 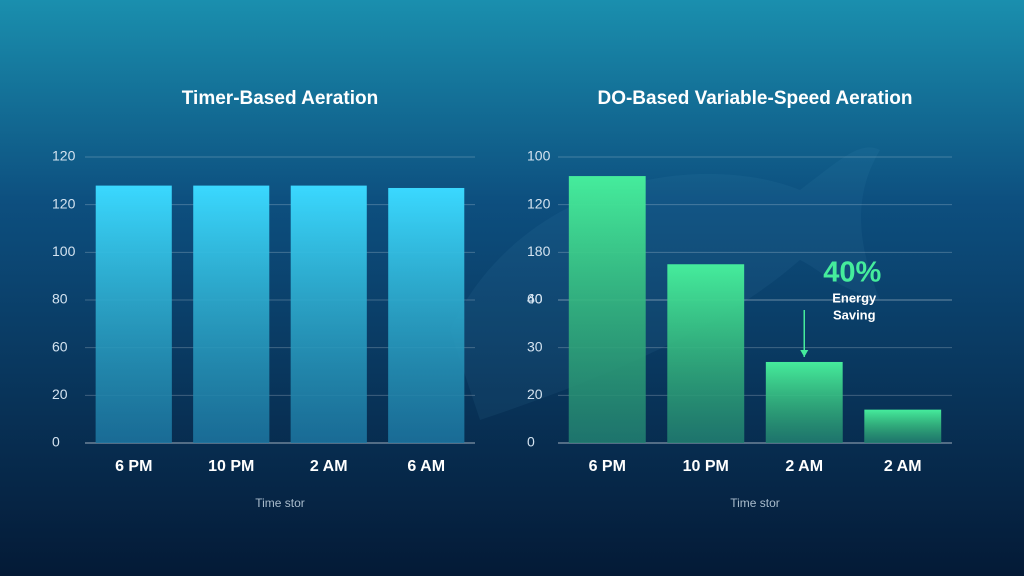 What do you see at coordinates (539, 251) in the screenshot?
I see `y-tick-label: 180` at bounding box center [539, 251].